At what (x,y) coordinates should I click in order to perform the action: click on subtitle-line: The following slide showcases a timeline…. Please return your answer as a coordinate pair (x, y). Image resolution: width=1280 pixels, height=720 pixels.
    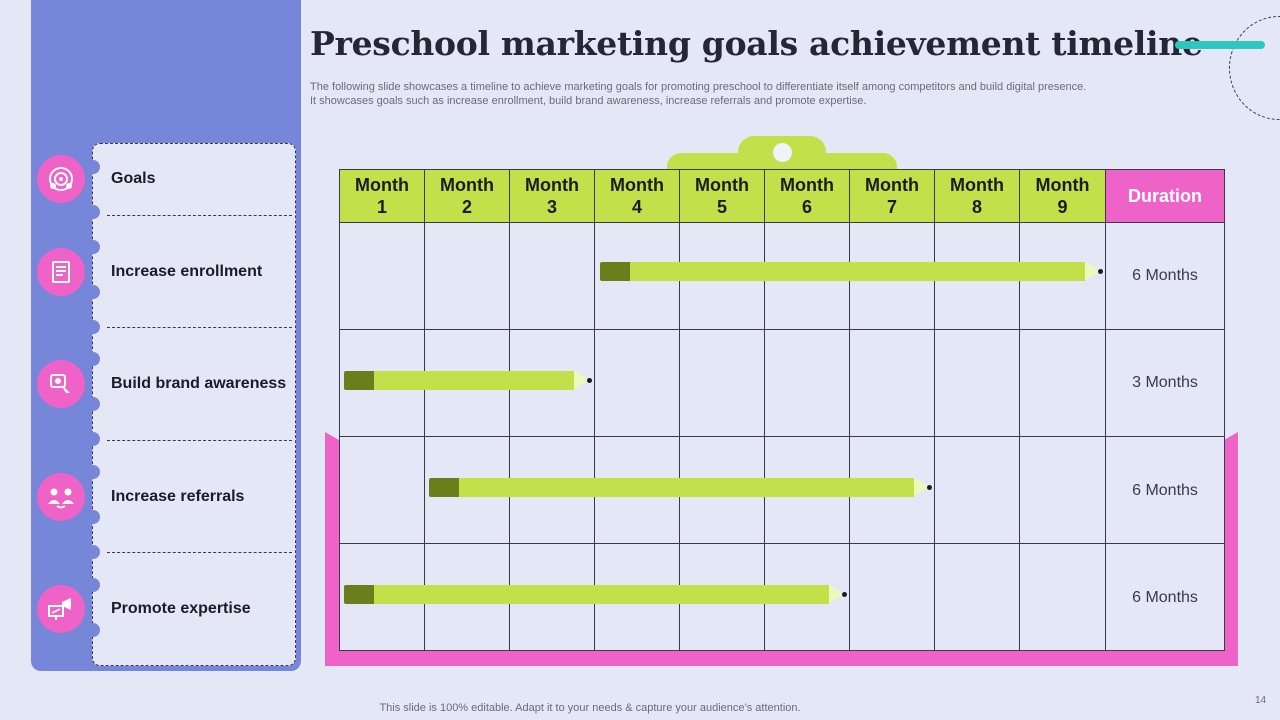
    Looking at the image, I should click on (698, 87).